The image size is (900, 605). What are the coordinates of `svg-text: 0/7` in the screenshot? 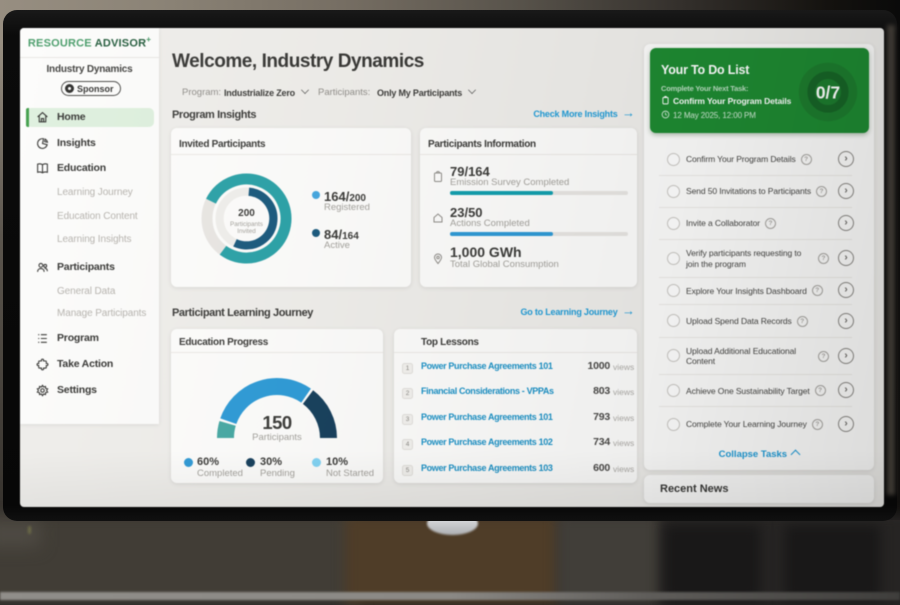 It's located at (828, 93).